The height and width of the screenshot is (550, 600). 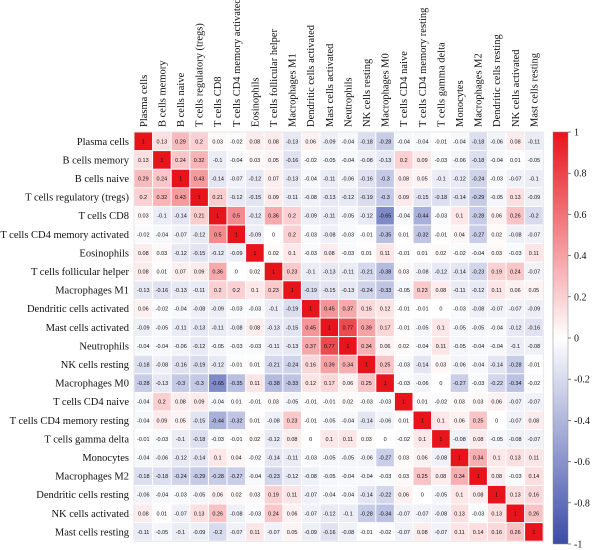 I want to click on cell-value-label: -0.23, so click(x=273, y=477).